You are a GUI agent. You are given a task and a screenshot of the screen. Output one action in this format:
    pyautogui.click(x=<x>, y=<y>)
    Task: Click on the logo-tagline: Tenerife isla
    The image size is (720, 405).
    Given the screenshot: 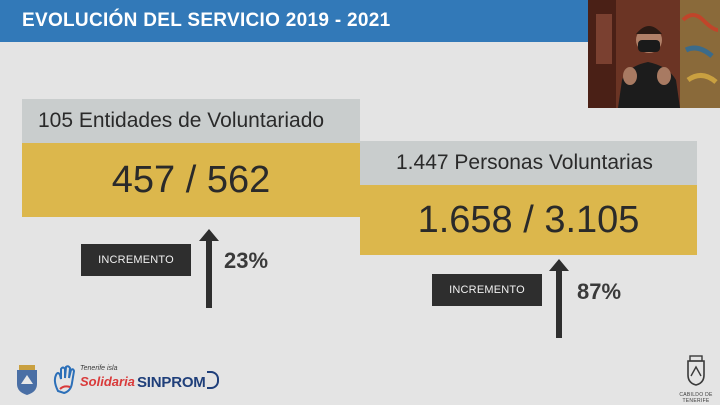 What is the action you would take?
    pyautogui.click(x=99, y=368)
    